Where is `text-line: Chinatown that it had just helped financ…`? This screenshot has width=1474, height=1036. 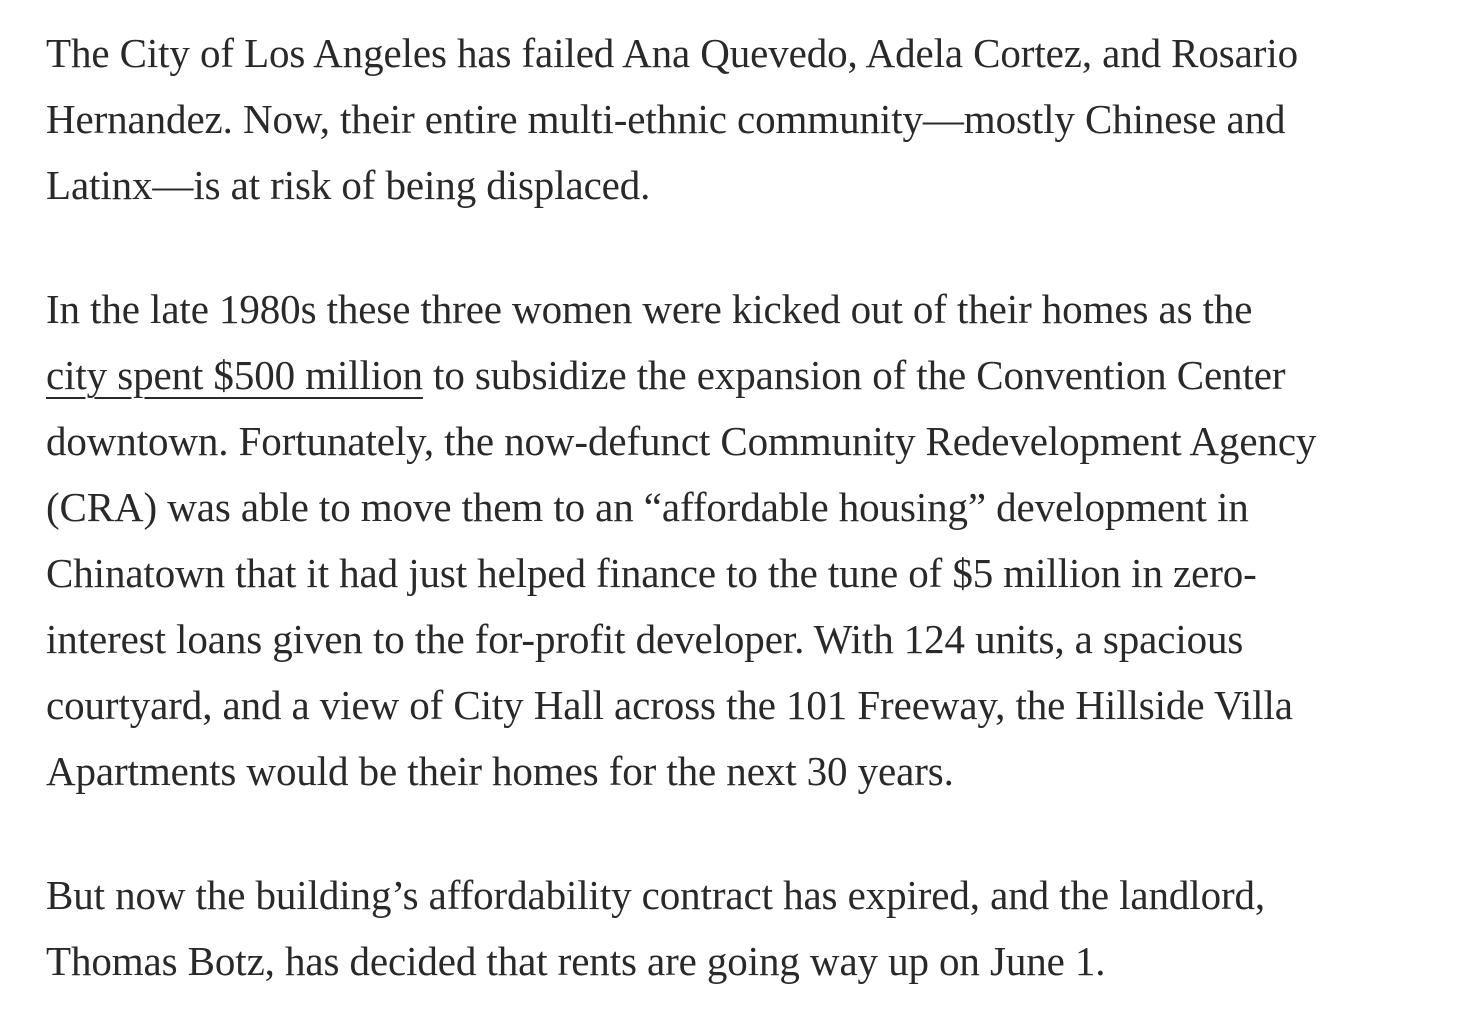 text-line: Chinatown that it had just helped financ… is located at coordinates (651, 573).